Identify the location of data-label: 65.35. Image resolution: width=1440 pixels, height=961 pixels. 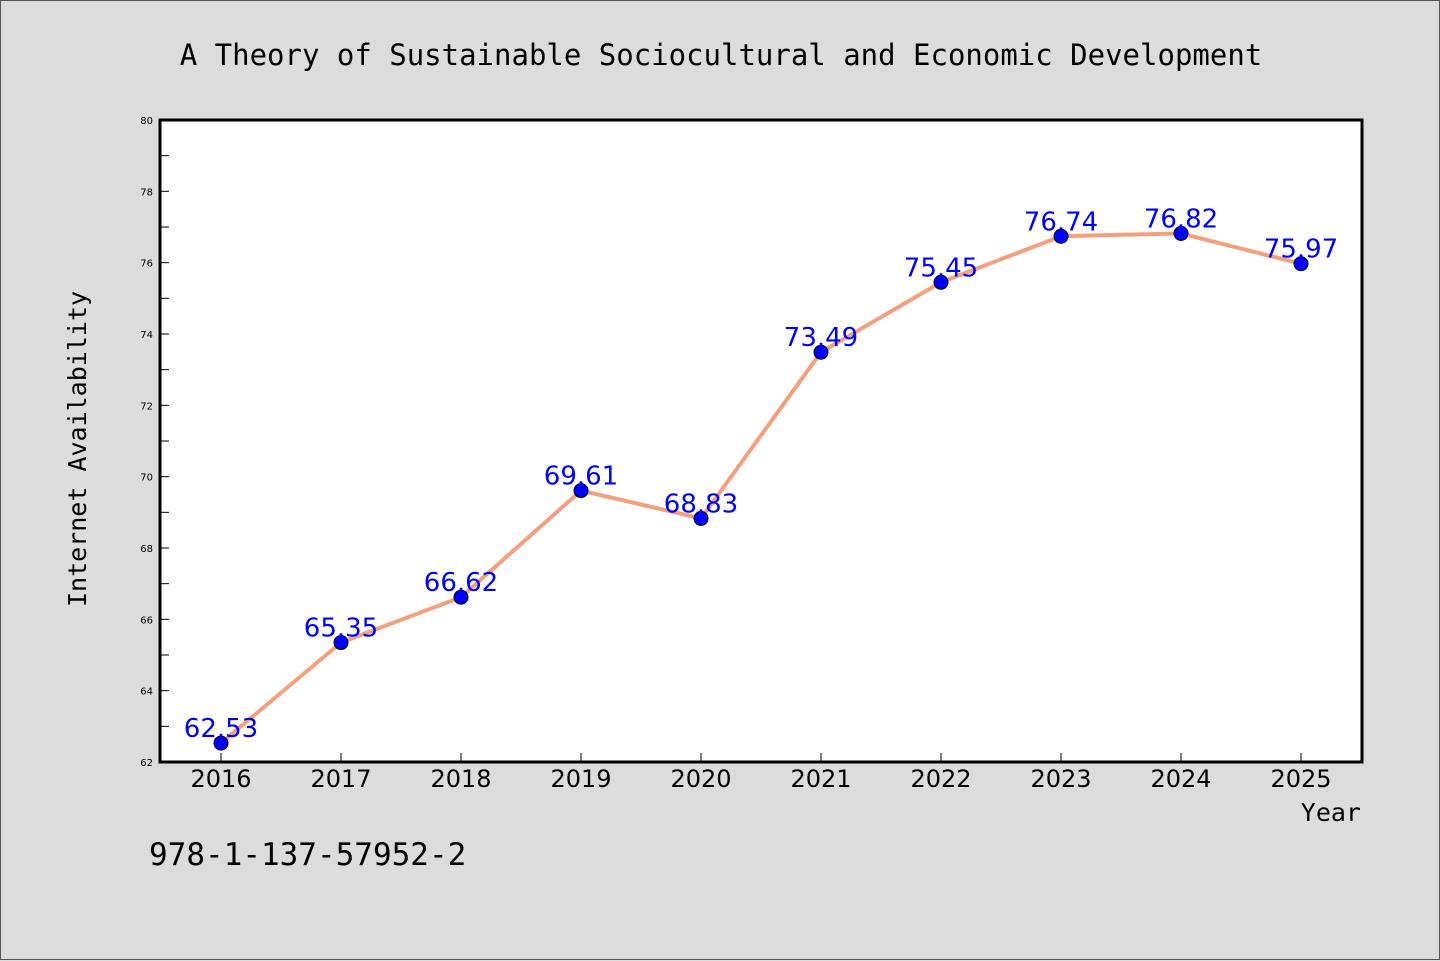
(341, 629).